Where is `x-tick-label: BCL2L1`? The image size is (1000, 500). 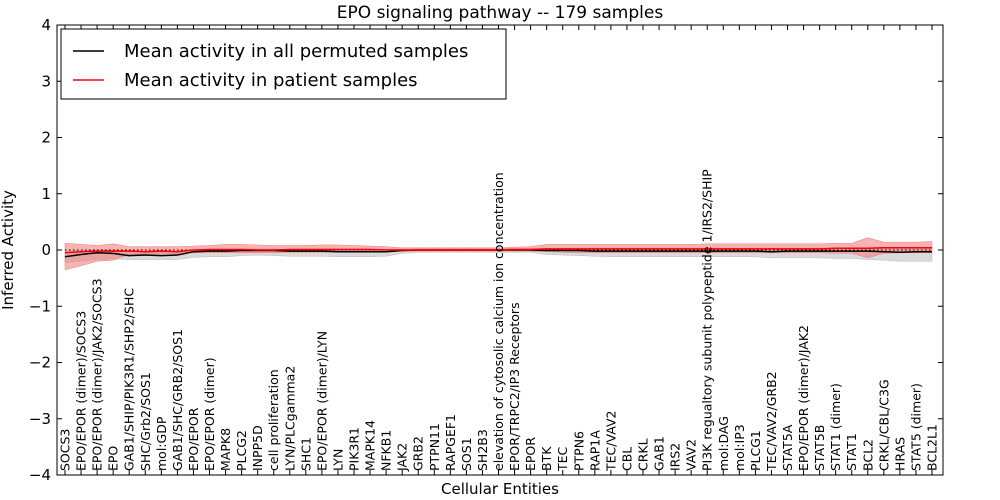
x-tick-label: BCL2L1 is located at coordinates (932, 447).